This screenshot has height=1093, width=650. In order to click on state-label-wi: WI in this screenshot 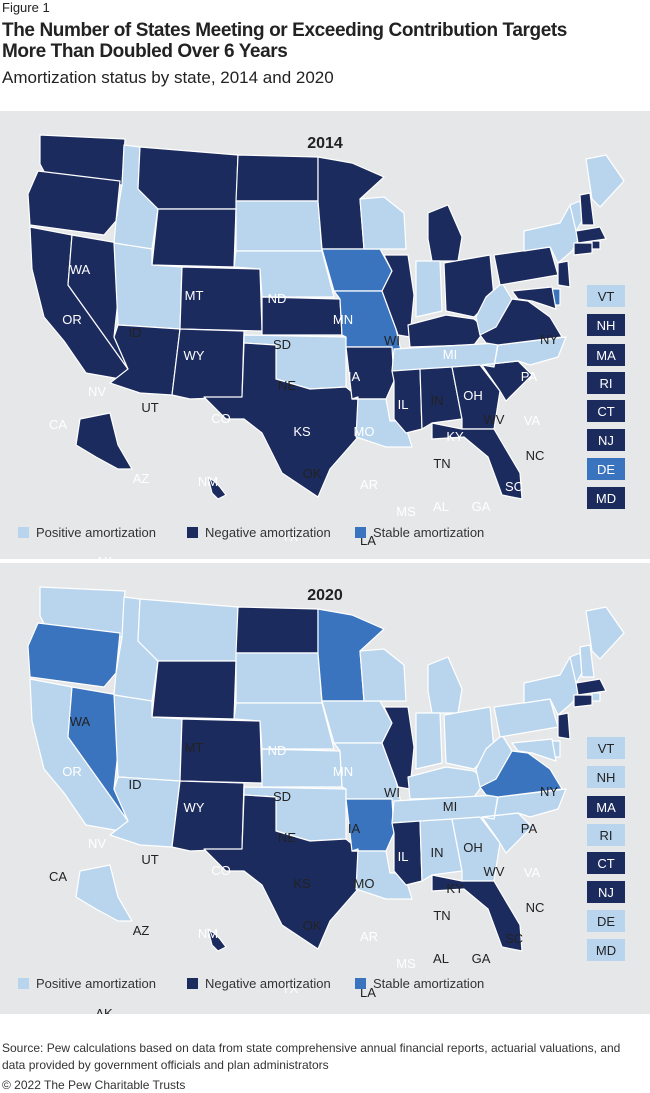, I will do `click(392, 792)`.